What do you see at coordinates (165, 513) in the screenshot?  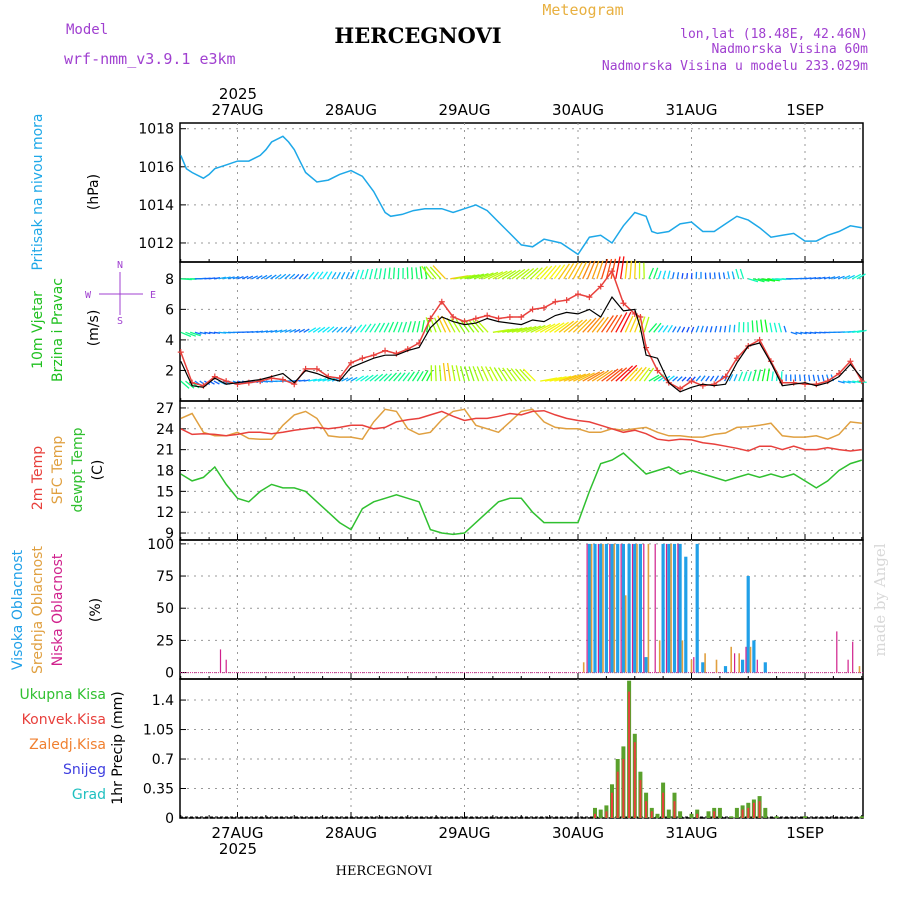 I see `y-tick-label: 12` at bounding box center [165, 513].